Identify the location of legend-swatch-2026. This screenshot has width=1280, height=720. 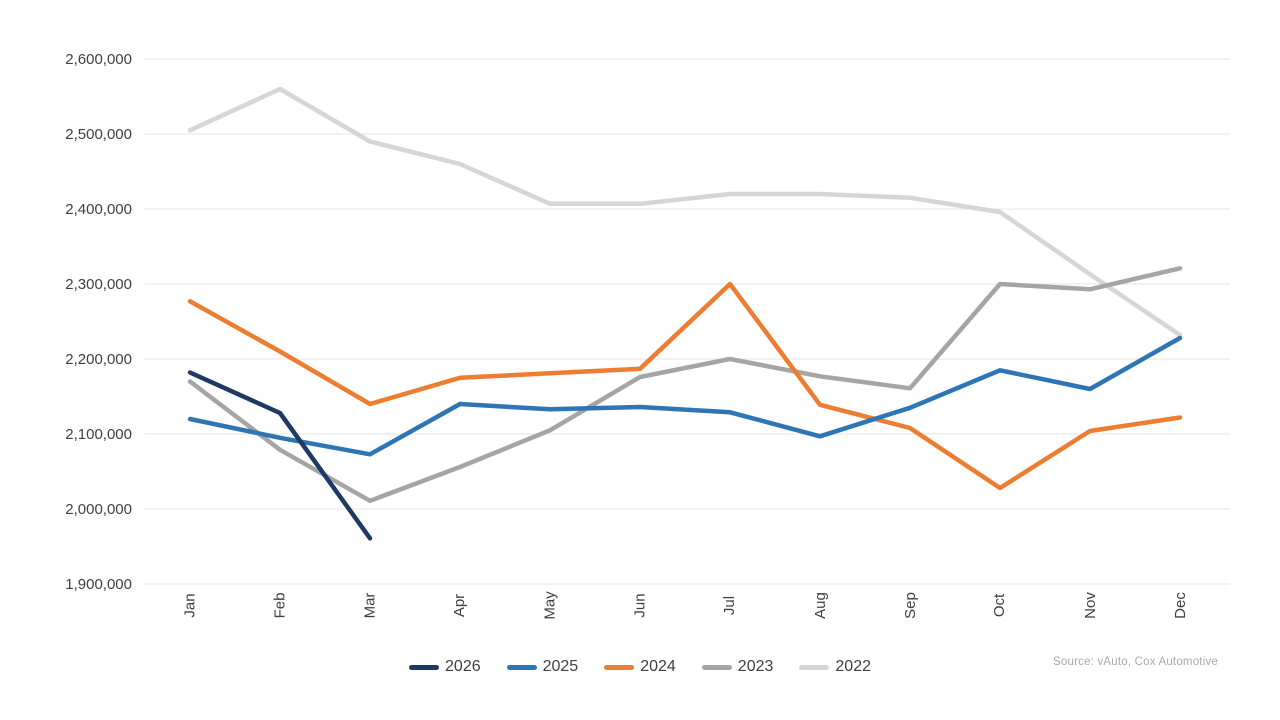
(424, 667).